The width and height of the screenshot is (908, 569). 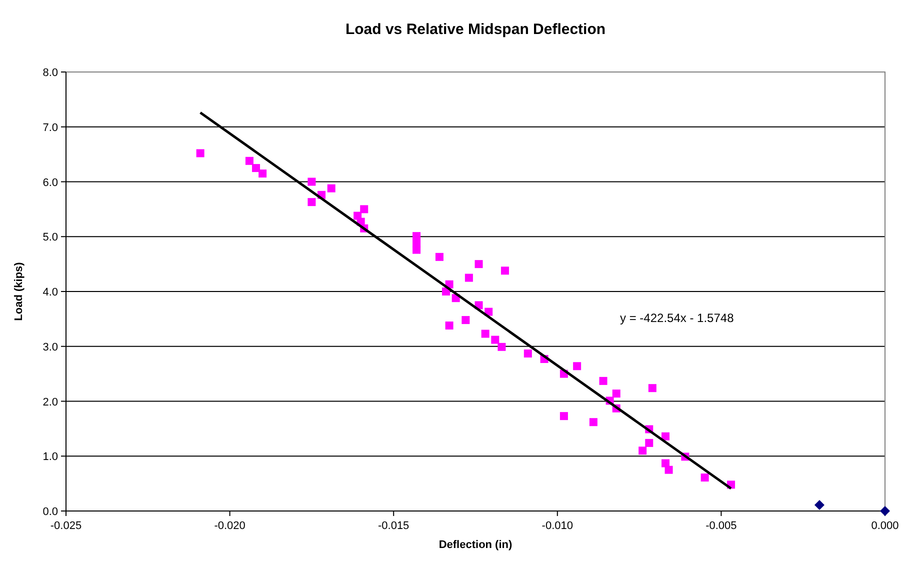 What do you see at coordinates (721, 526) in the screenshot?
I see `x-tick-label: -0.005` at bounding box center [721, 526].